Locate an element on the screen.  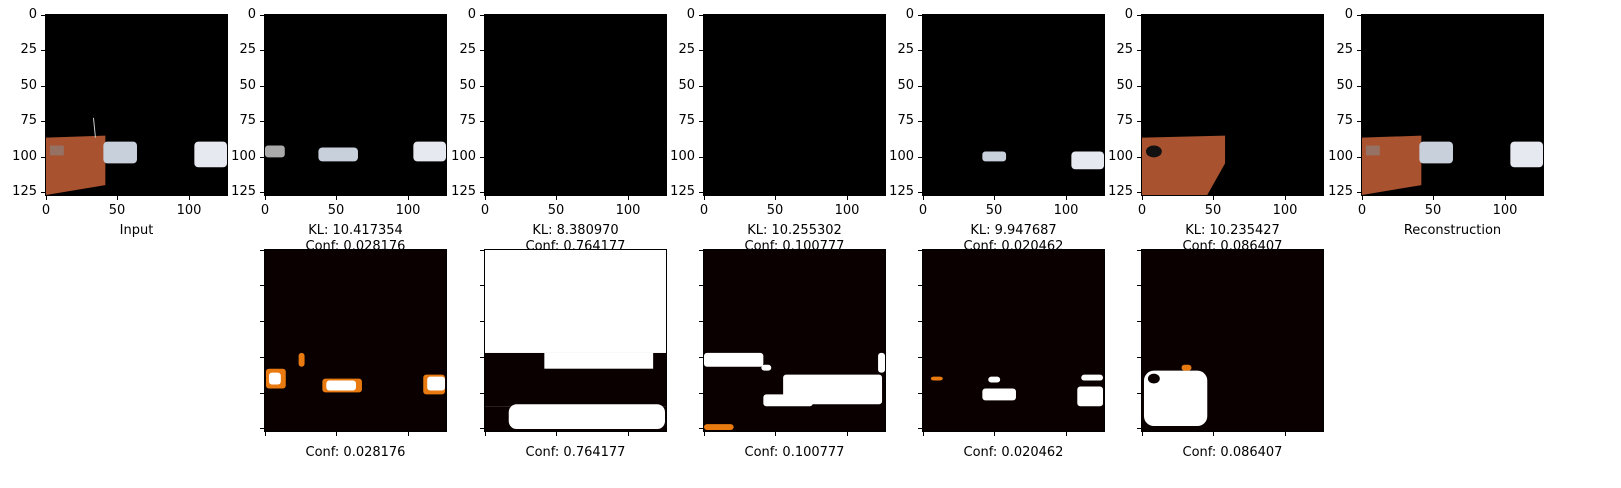
conf-caption: Conf: 0.028176 is located at coordinates (355, 452).